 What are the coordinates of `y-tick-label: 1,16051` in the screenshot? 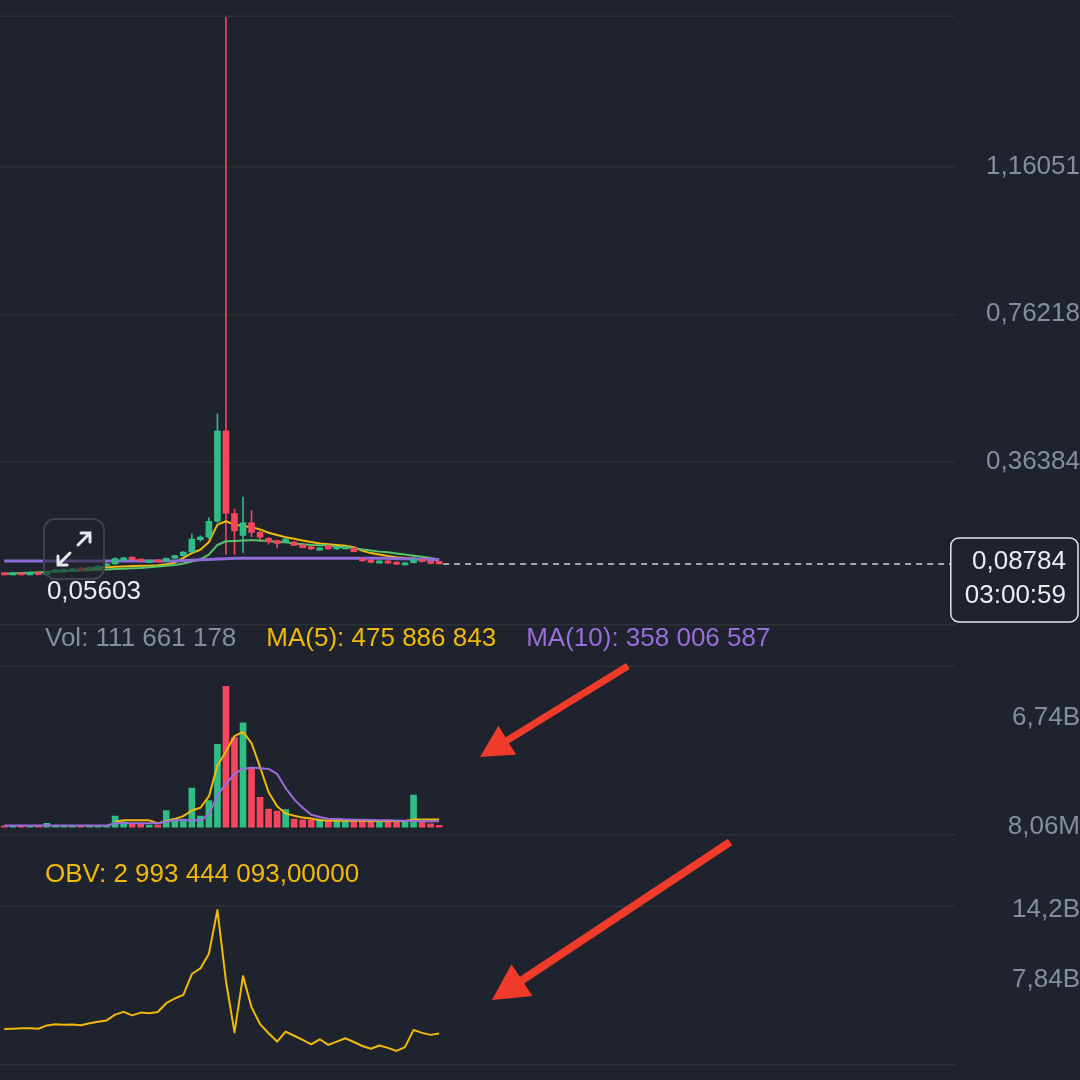 It's located at (1033, 164).